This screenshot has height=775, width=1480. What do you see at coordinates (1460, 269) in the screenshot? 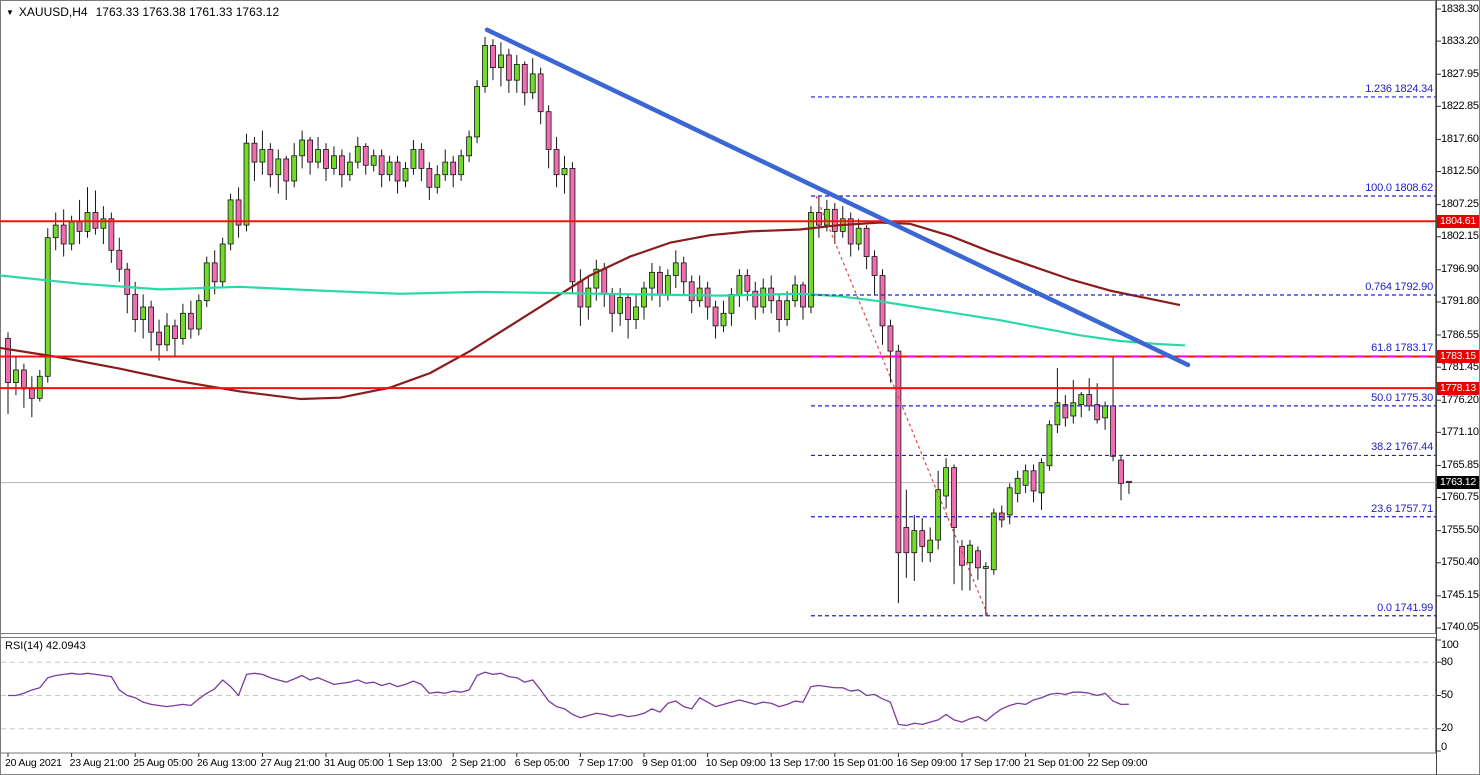
I see `price-axis-tick: 1796.90` at bounding box center [1460, 269].